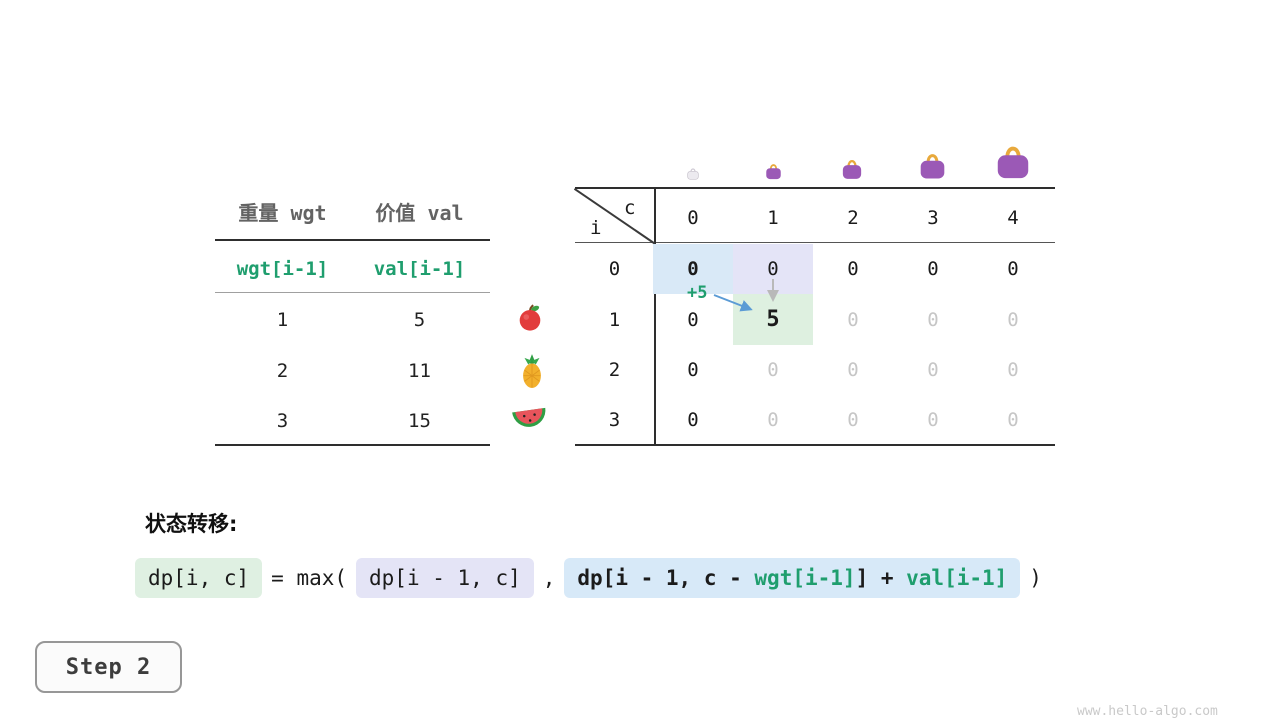 Image resolution: width=1280 pixels, height=720 pixels. I want to click on corner-label-c: c, so click(630, 208).